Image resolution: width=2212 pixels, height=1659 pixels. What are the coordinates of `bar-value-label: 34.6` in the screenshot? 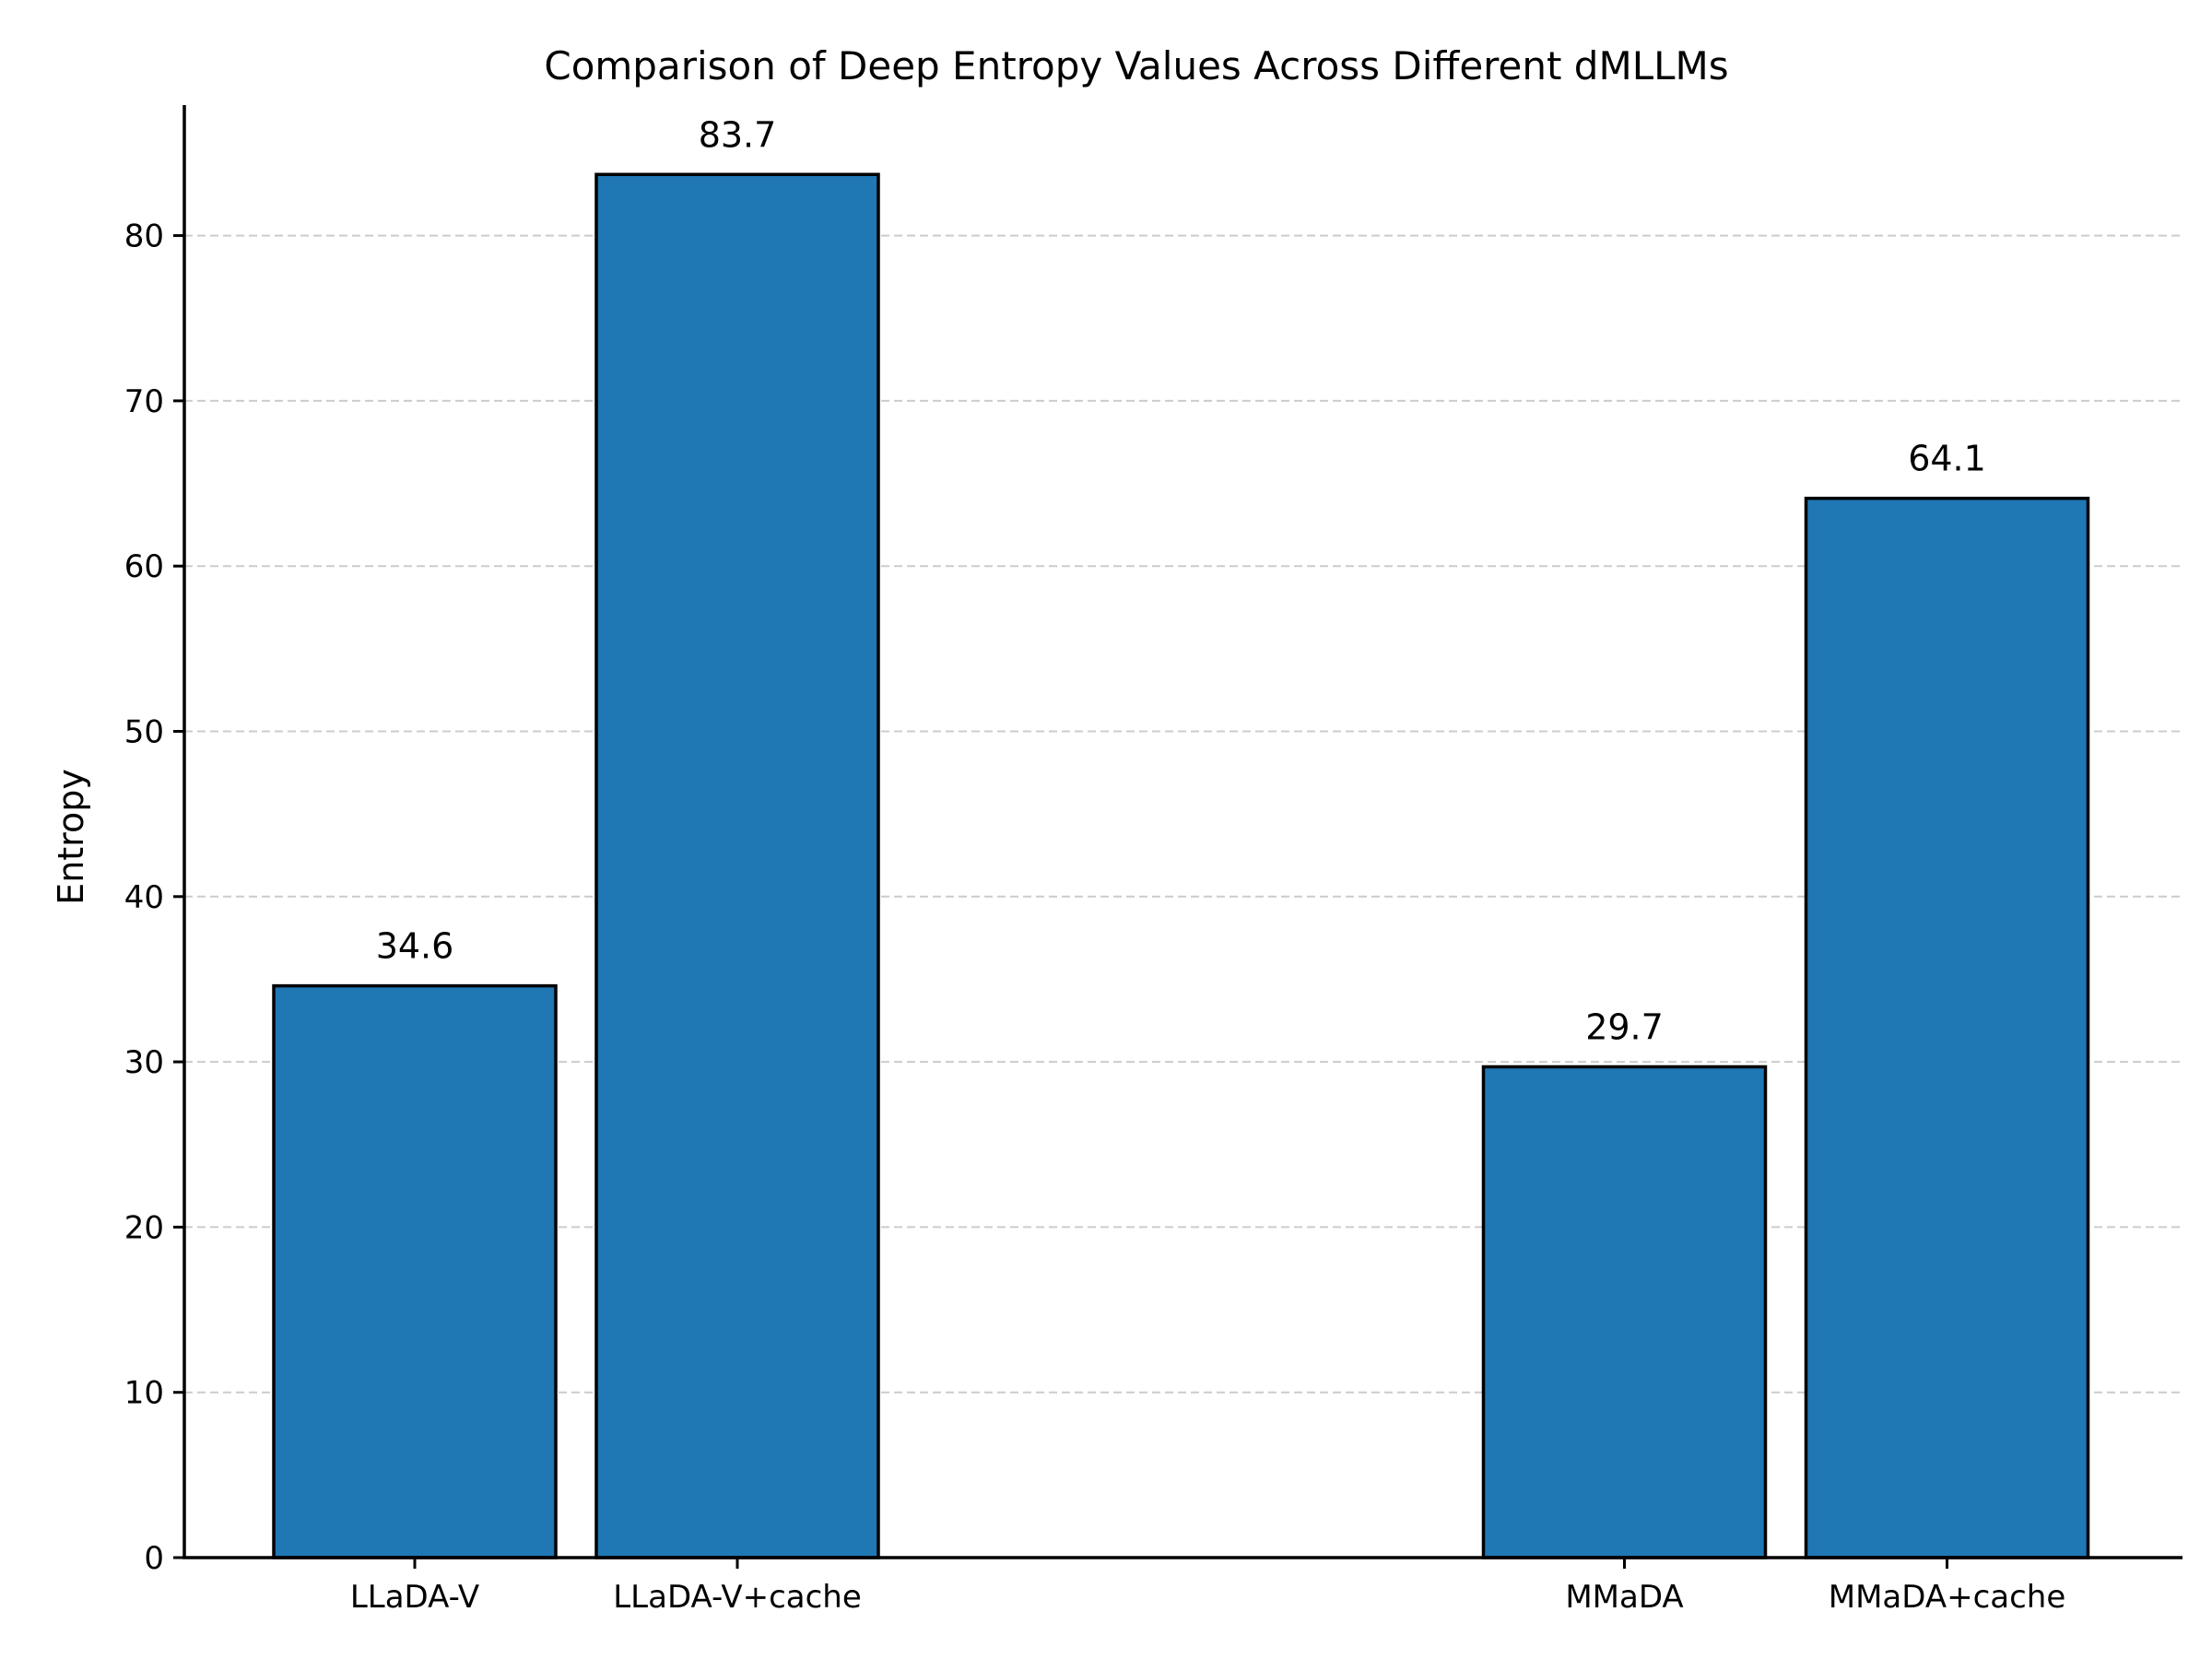 It's located at (415, 946).